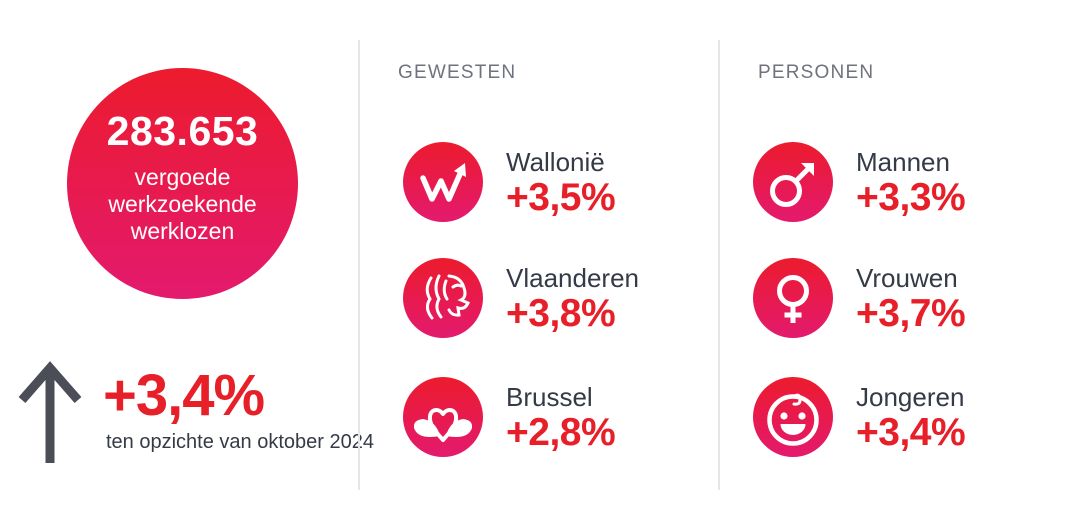  What do you see at coordinates (50, 412) in the screenshot?
I see `up-arrow-icon` at bounding box center [50, 412].